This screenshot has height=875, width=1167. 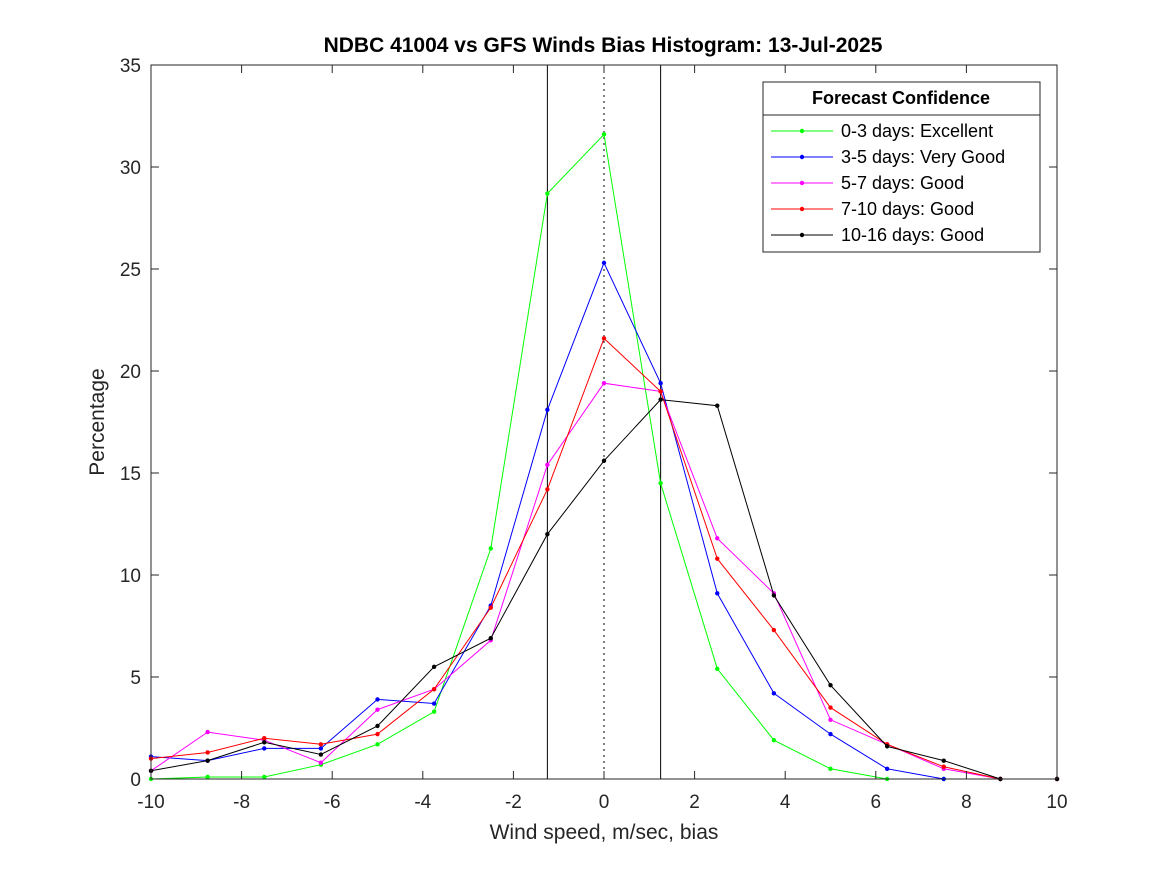 I want to click on legend-label: 3-5 days: Very Good, so click(x=923, y=157).